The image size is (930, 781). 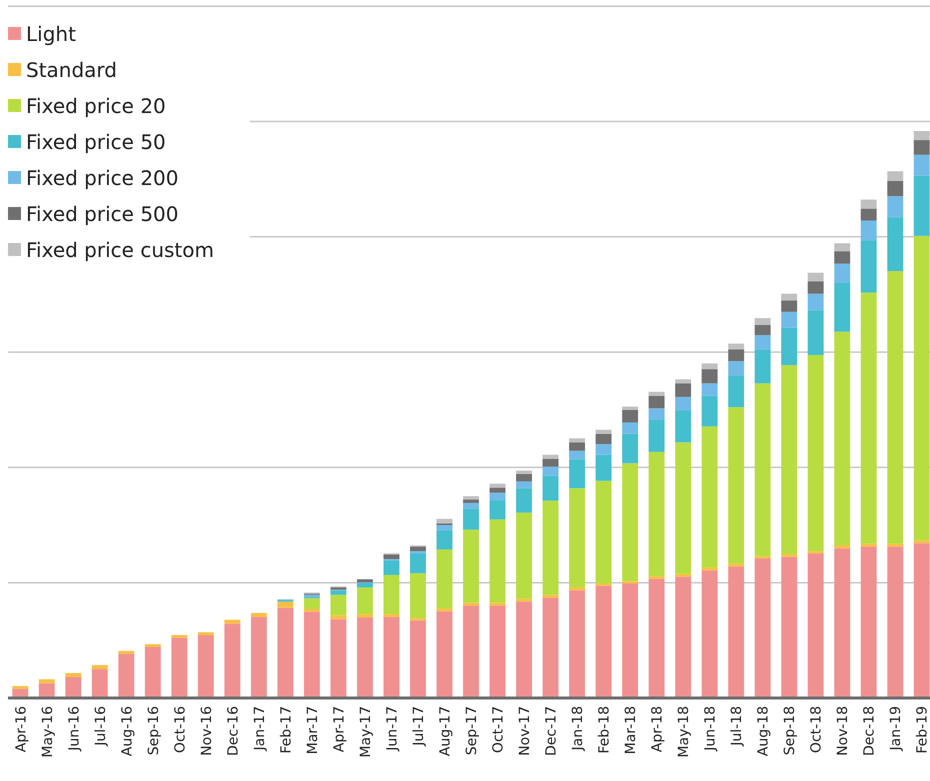 I want to click on x-tick-label: Apr-17, so click(x=339, y=729).